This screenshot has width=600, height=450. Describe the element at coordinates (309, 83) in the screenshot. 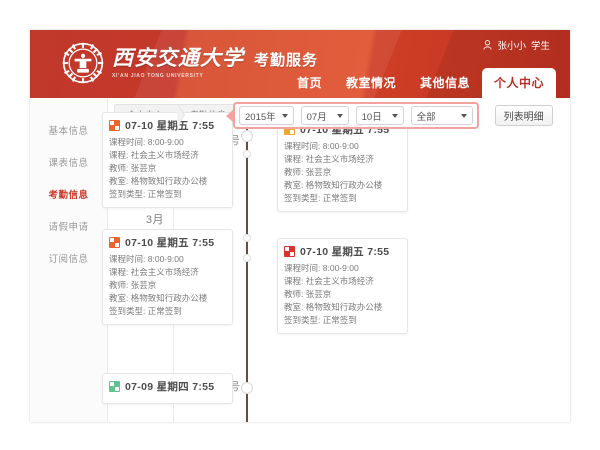

I see `nav-tab-home: 首页` at that location.